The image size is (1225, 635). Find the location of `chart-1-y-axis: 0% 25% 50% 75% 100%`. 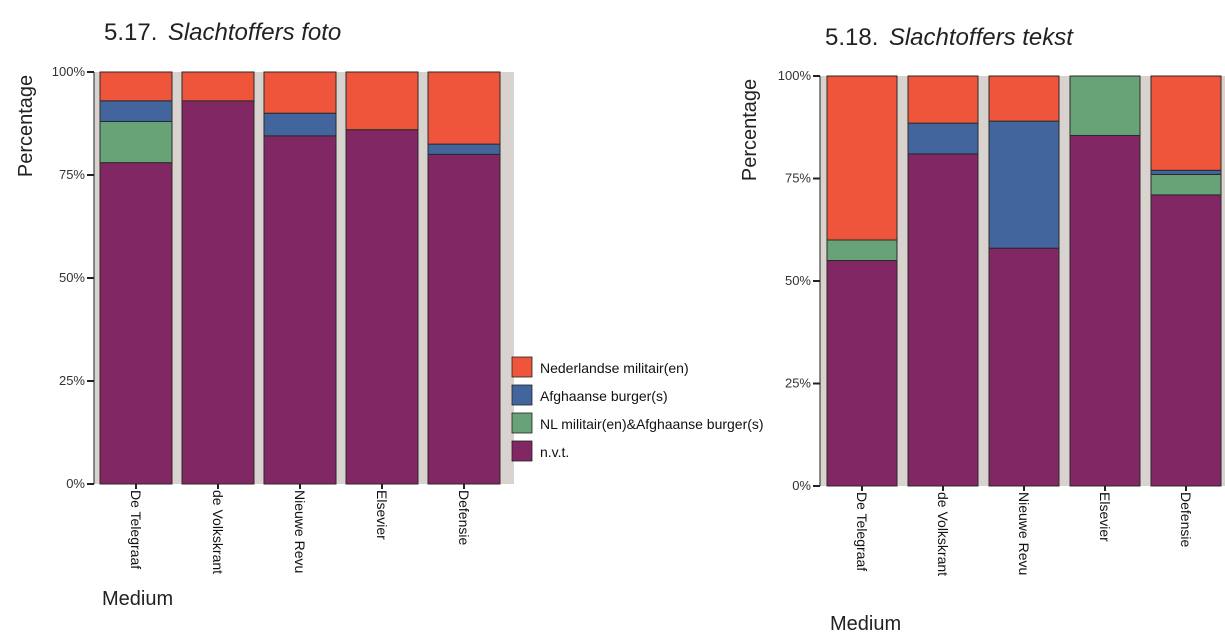

chart-1-y-axis: 0% 25% 50% 75% 100% is located at coordinates (73, 277).